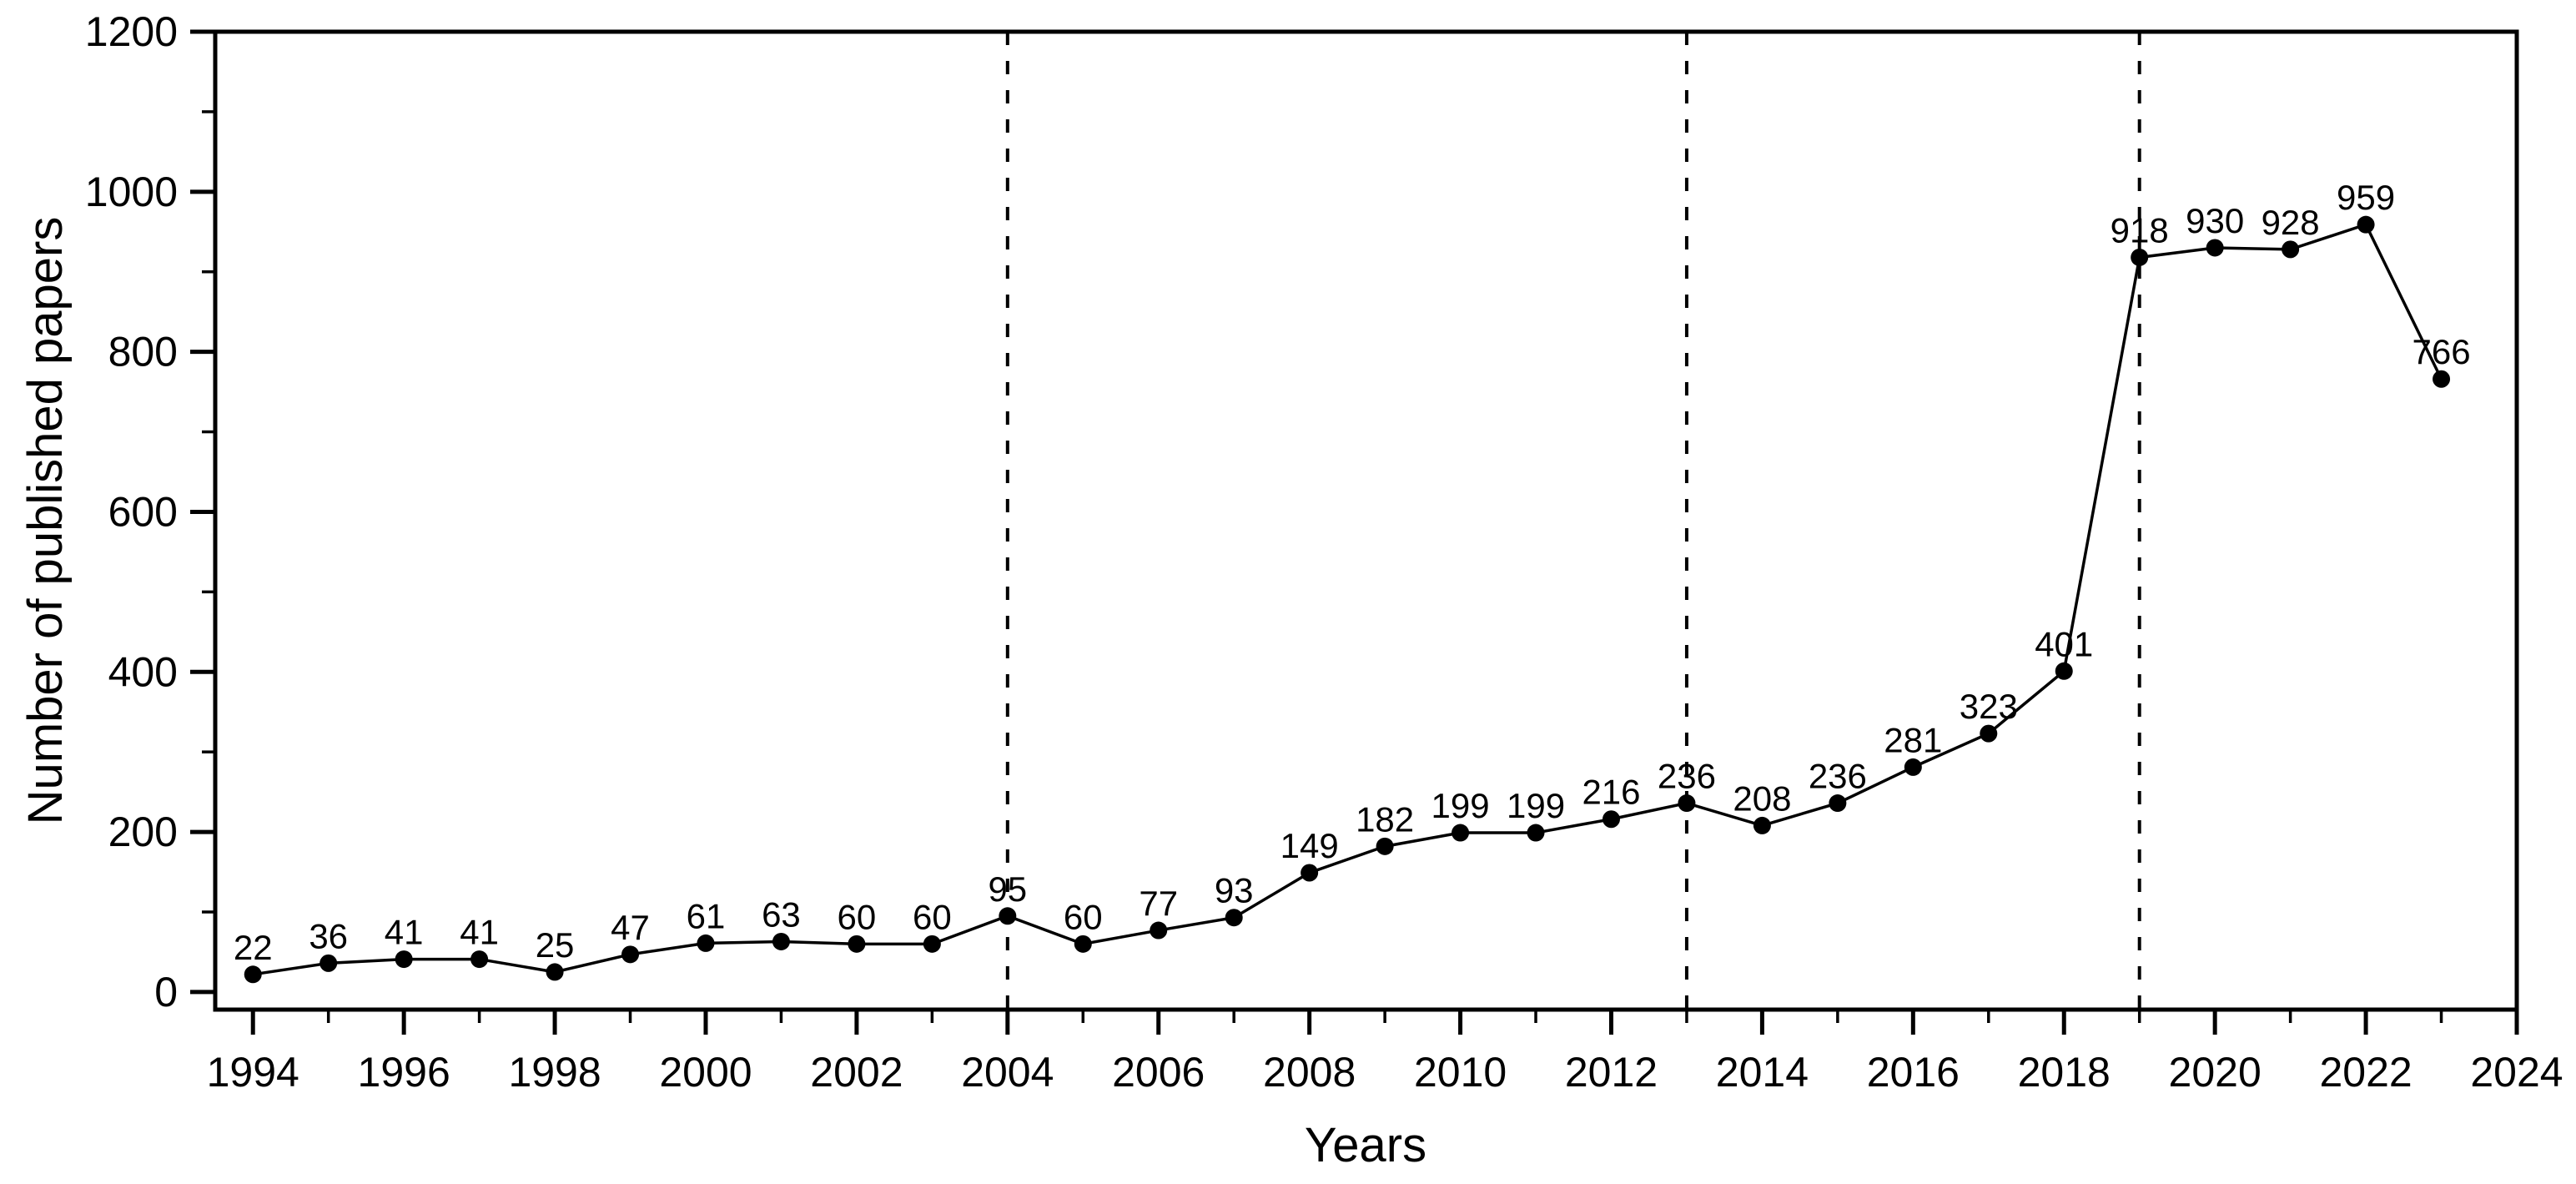 This screenshot has width=2576, height=1184. I want to click on x-tick-label: 2012, so click(1611, 1073).